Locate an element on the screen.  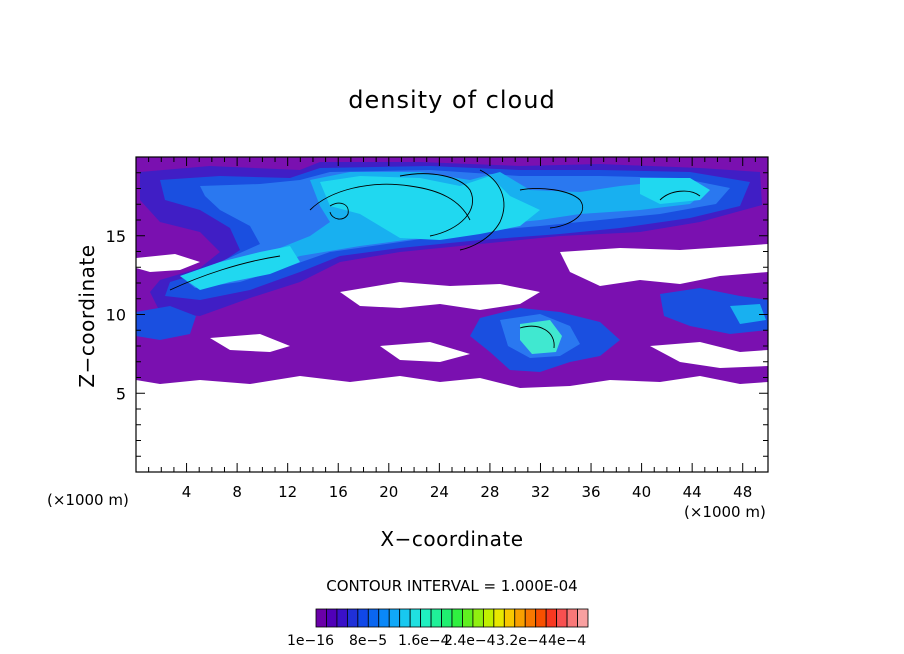
colorbar is located at coordinates (452, 618).